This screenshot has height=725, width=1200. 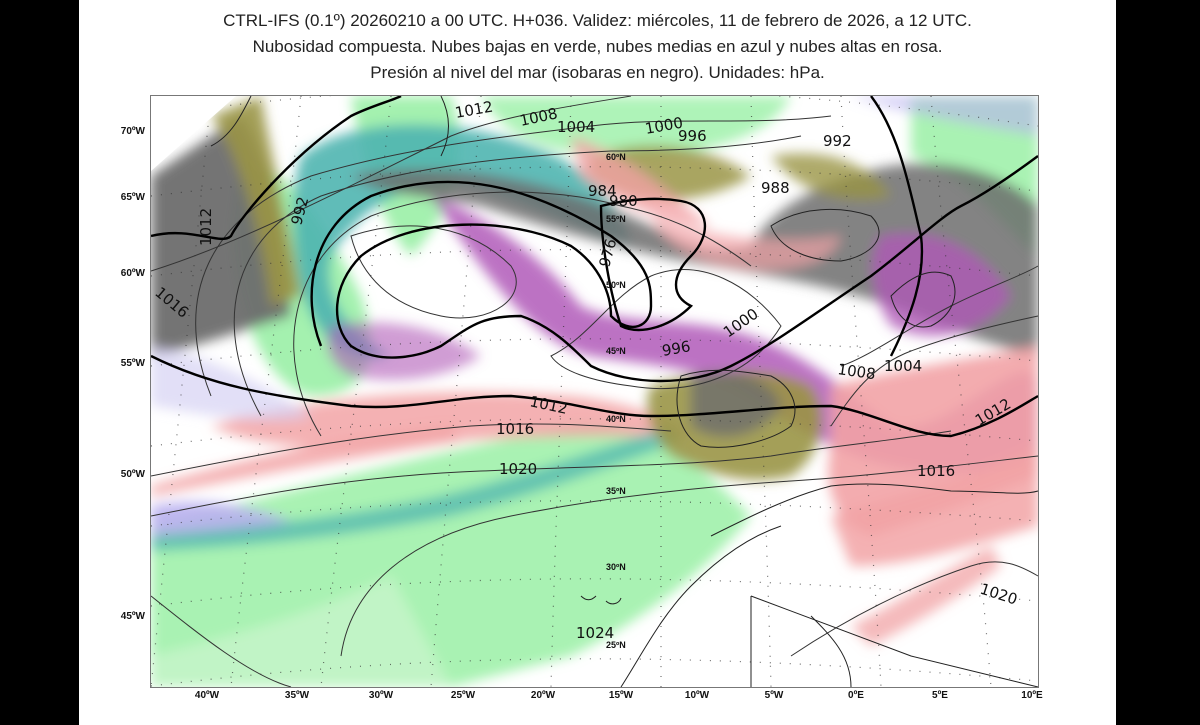 What do you see at coordinates (602, 191) in the screenshot?
I see `svg-text: 984` at bounding box center [602, 191].